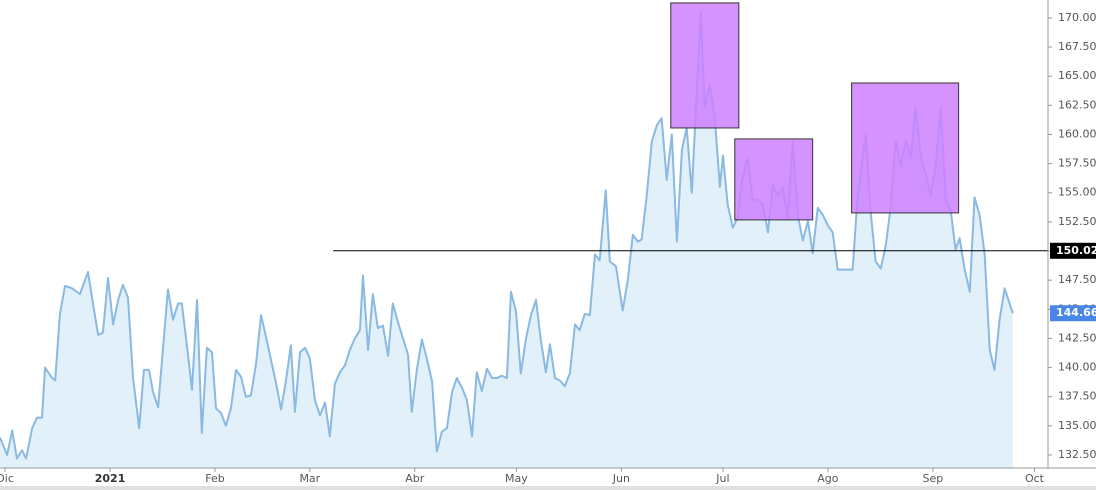  I want to click on y-tick-label: 135.00, so click(1077, 425).